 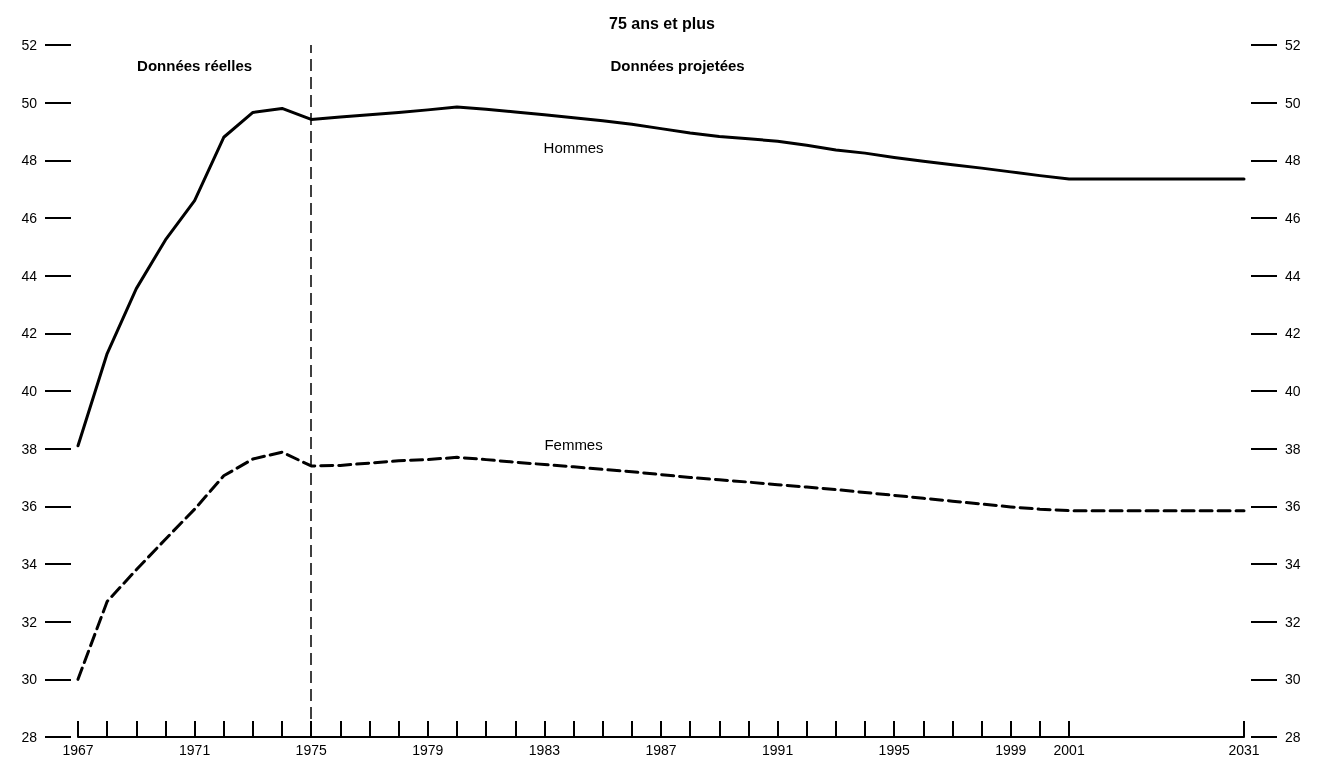 I want to click on y2-tick-label: 40, so click(x=1293, y=391).